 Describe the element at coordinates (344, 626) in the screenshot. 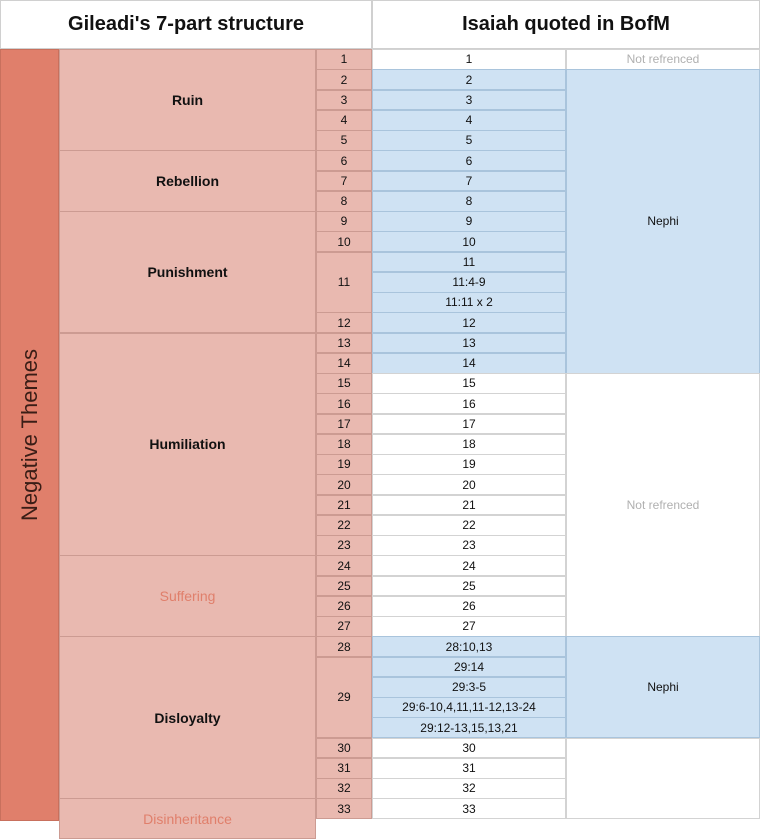

I see `chapter-cell: 27` at that location.